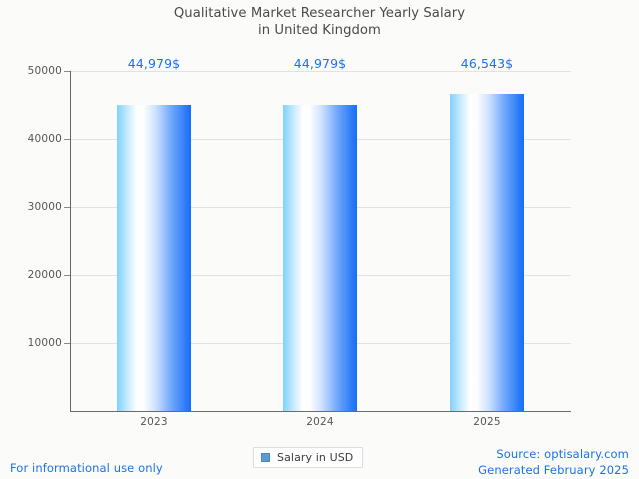 Image resolution: width=639 pixels, height=479 pixels. What do you see at coordinates (154, 63) in the screenshot?
I see `bar-value-label-2023: 44,979$` at bounding box center [154, 63].